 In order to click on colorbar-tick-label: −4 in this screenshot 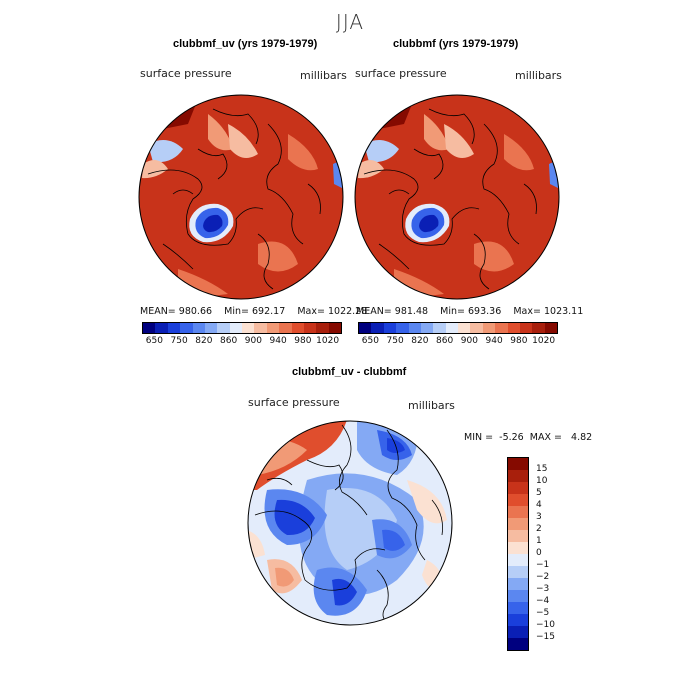, I will do `click(543, 601)`.